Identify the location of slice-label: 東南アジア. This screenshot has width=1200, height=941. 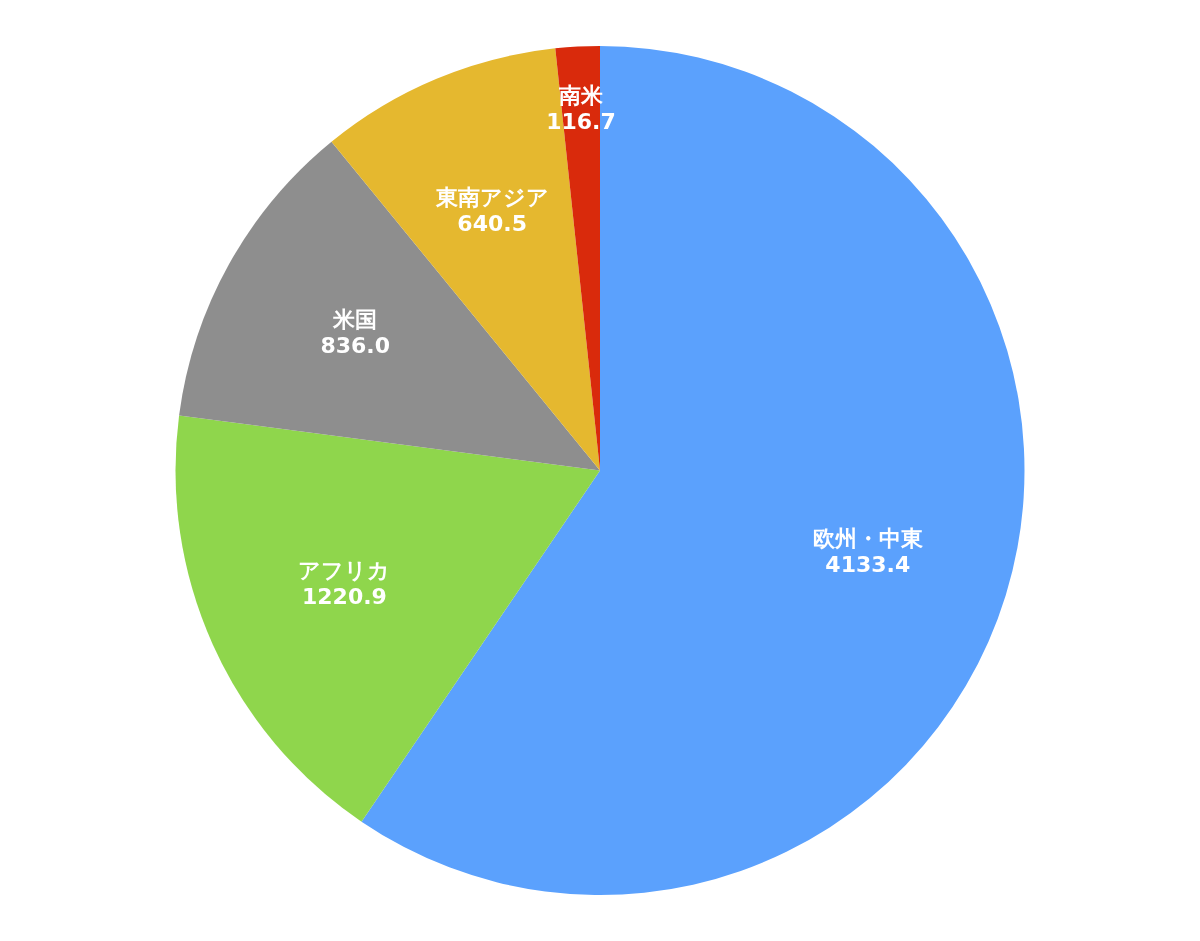
(491, 197).